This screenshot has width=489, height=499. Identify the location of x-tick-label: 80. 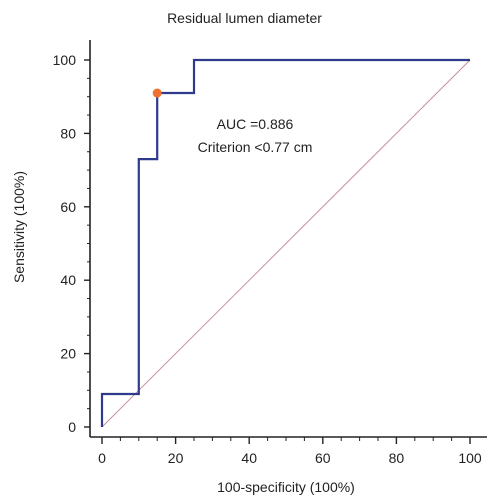
(397, 458).